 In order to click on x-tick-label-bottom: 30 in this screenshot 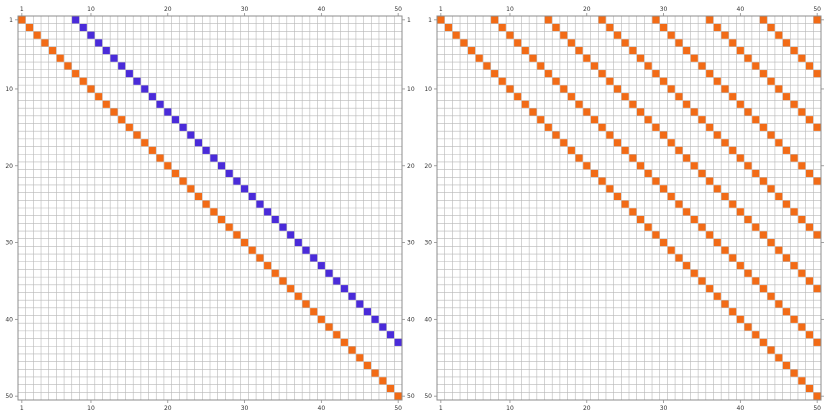, I will do `click(664, 407)`.